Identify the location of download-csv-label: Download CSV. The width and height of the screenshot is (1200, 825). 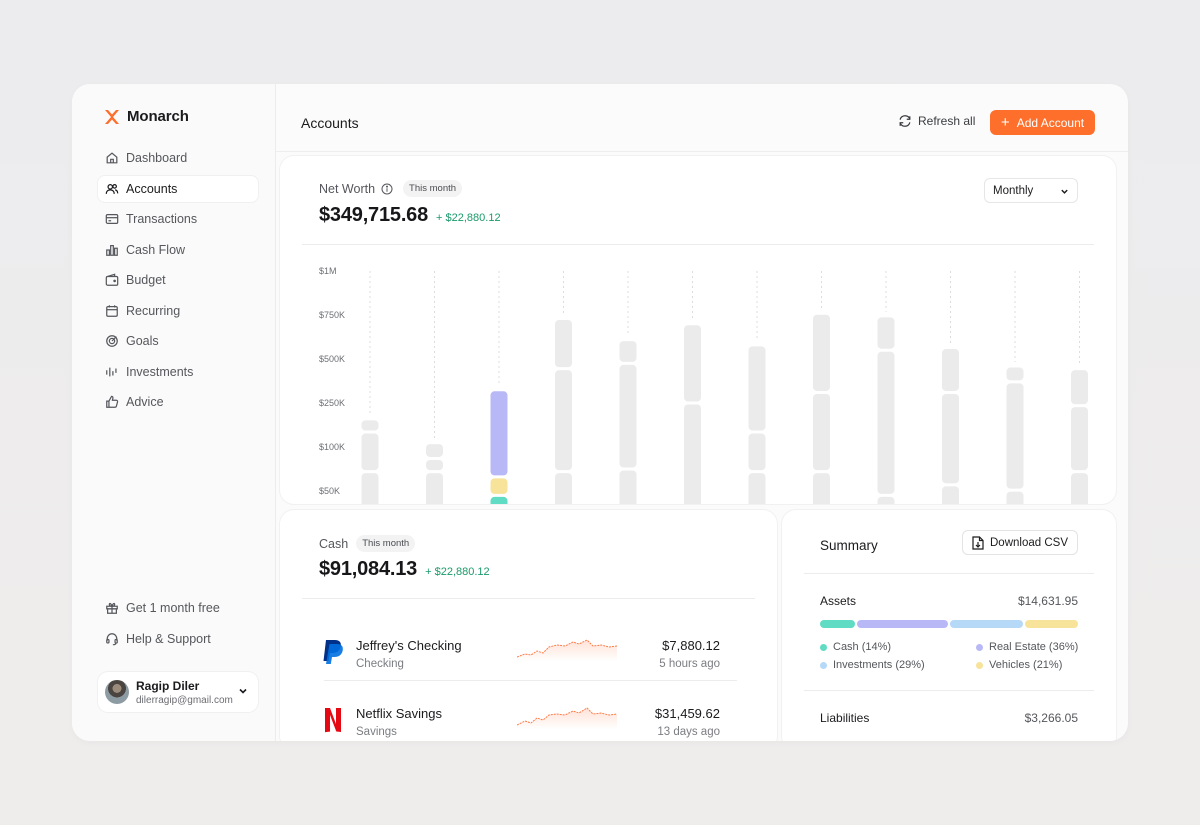
(1029, 542).